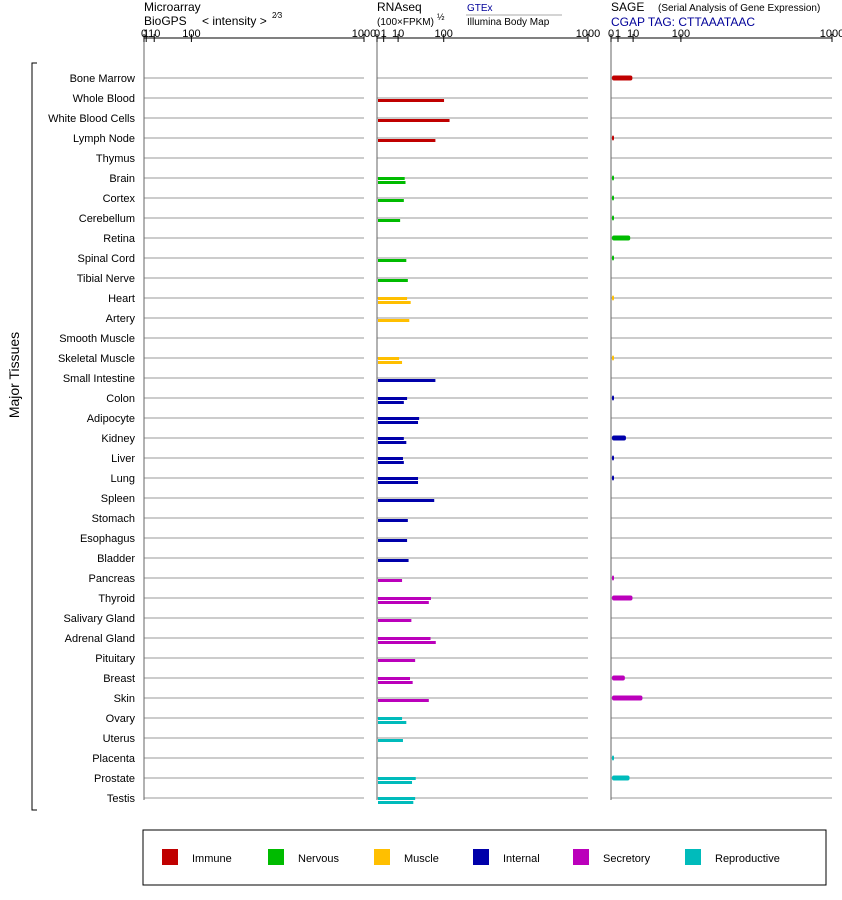 The width and height of the screenshot is (842, 900). What do you see at coordinates (521, 859) in the screenshot?
I see `legend-label-internal: Internal` at bounding box center [521, 859].